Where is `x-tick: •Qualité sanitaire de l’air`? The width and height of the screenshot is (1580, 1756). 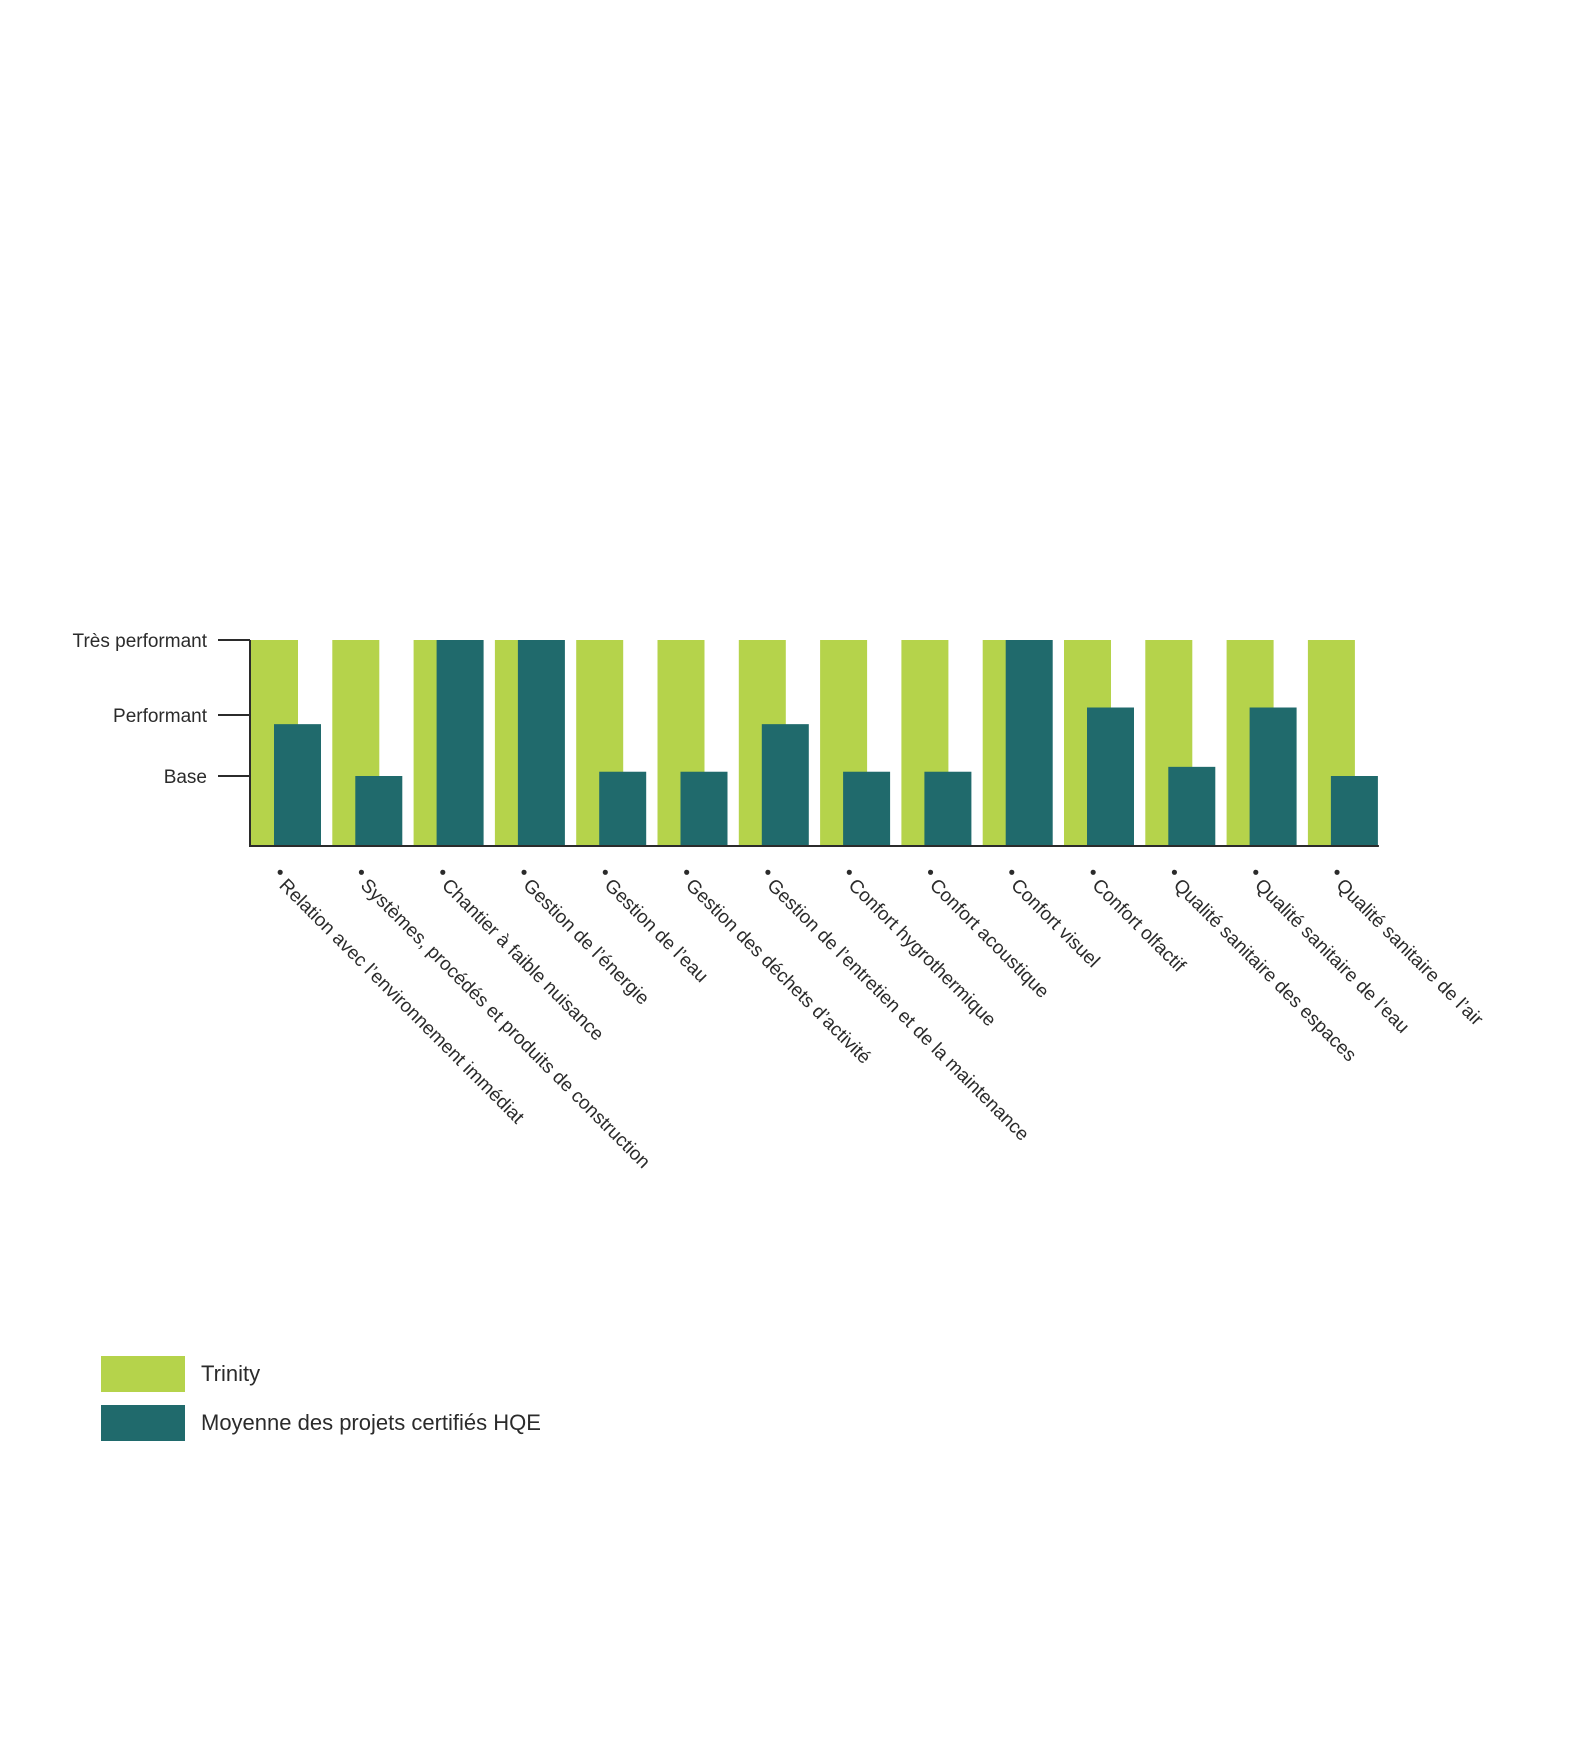
x-tick: •Qualité sanitaire de l’air is located at coordinates (1407, 947).